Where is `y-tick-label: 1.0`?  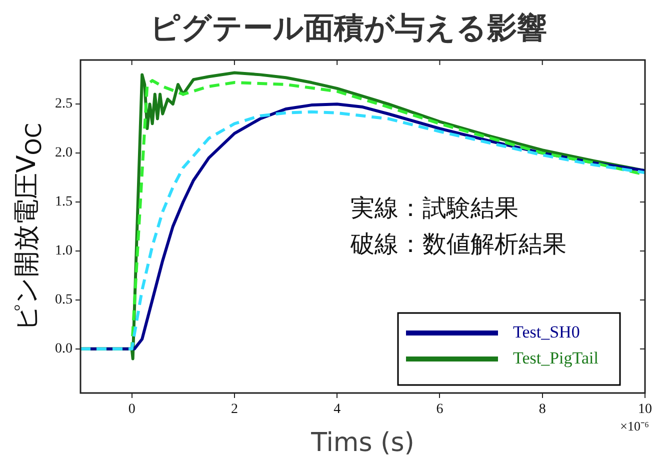
y-tick-label: 1.0 is located at coordinates (63, 251).